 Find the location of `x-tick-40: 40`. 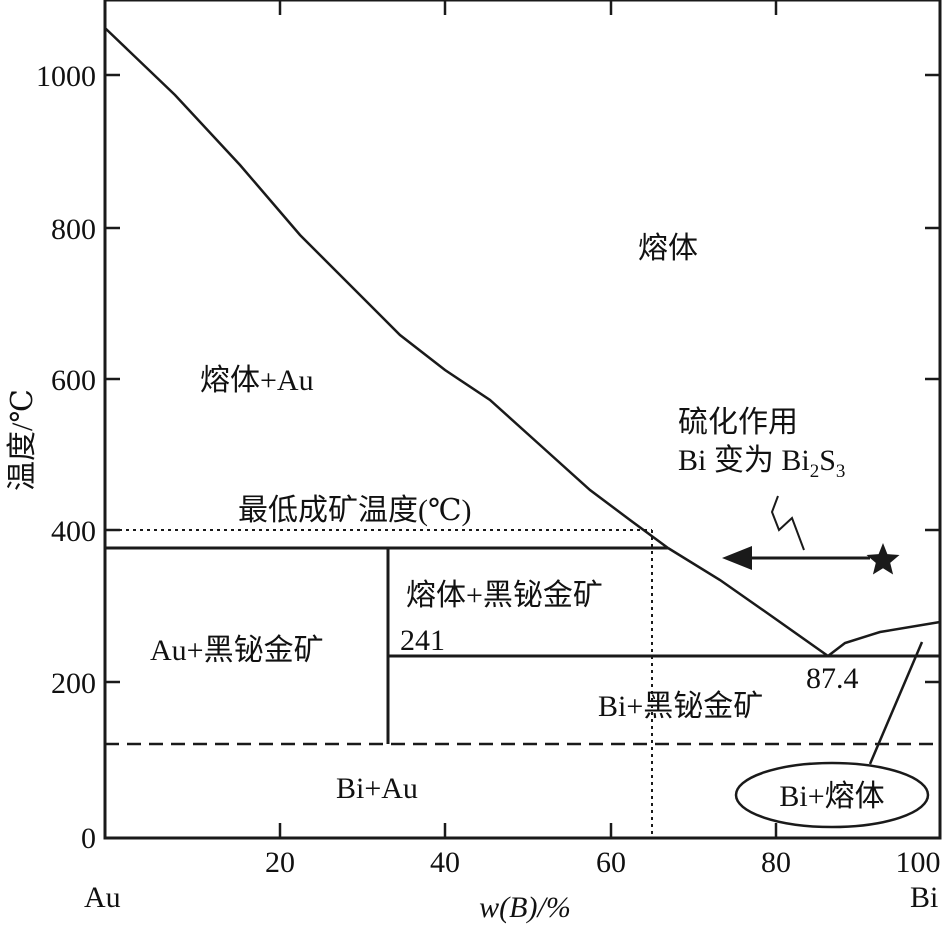

x-tick-40: 40 is located at coordinates (445, 862).